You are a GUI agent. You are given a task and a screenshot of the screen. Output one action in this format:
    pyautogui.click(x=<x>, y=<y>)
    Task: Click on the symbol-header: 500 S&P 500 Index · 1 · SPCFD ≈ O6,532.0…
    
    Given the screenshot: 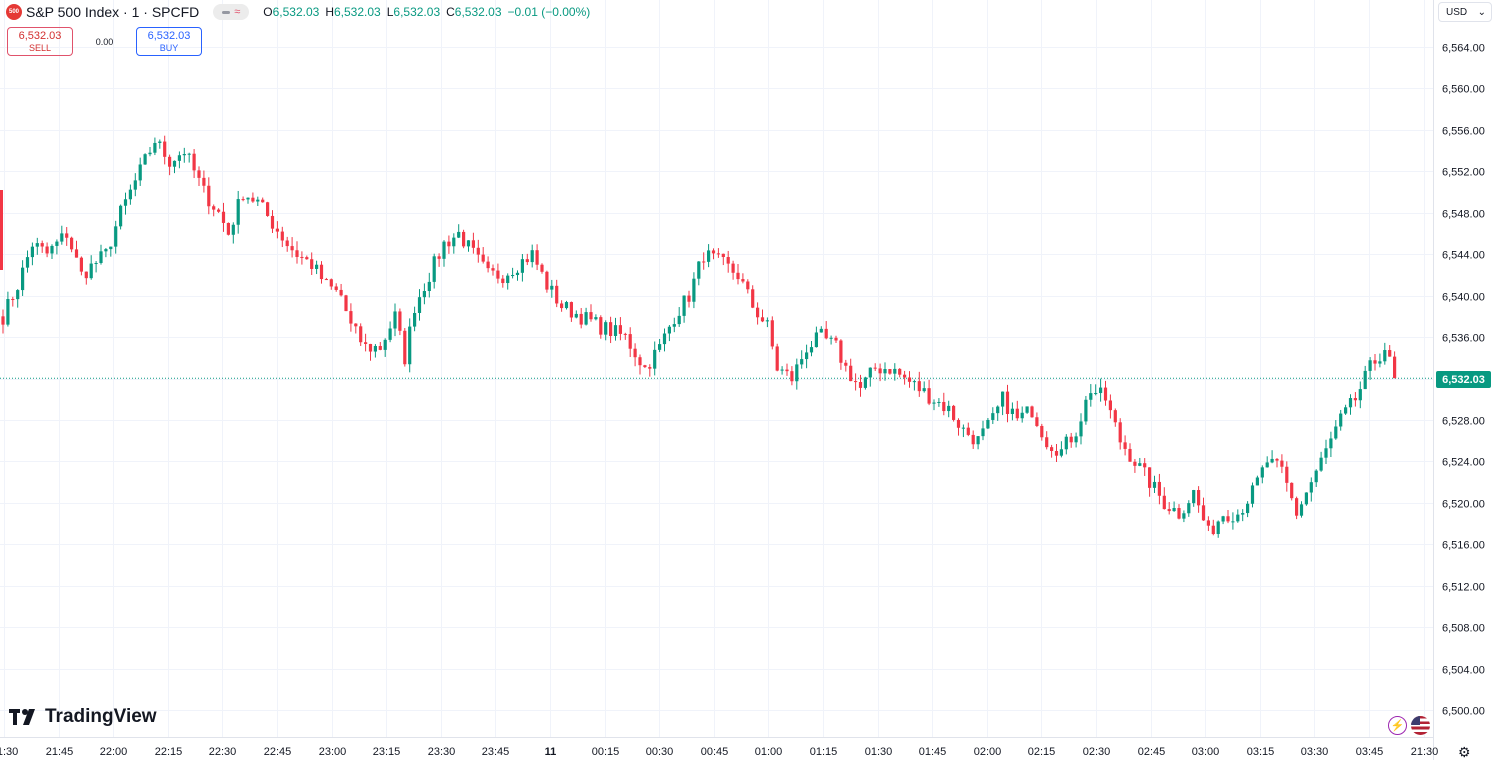 What is the action you would take?
    pyautogui.click(x=298, y=12)
    